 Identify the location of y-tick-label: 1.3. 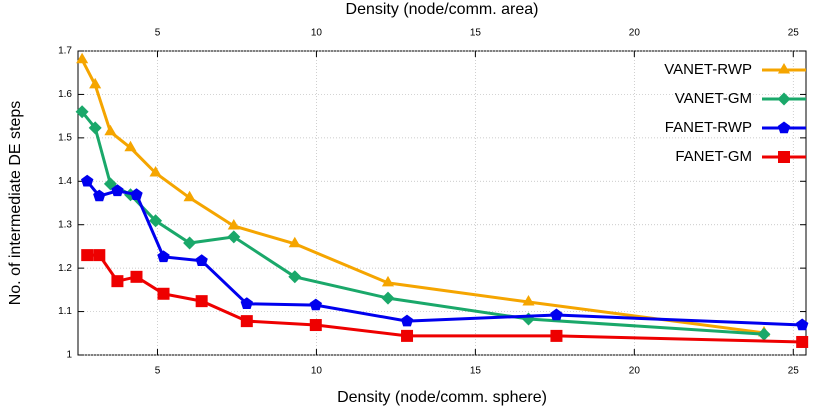
(65, 224).